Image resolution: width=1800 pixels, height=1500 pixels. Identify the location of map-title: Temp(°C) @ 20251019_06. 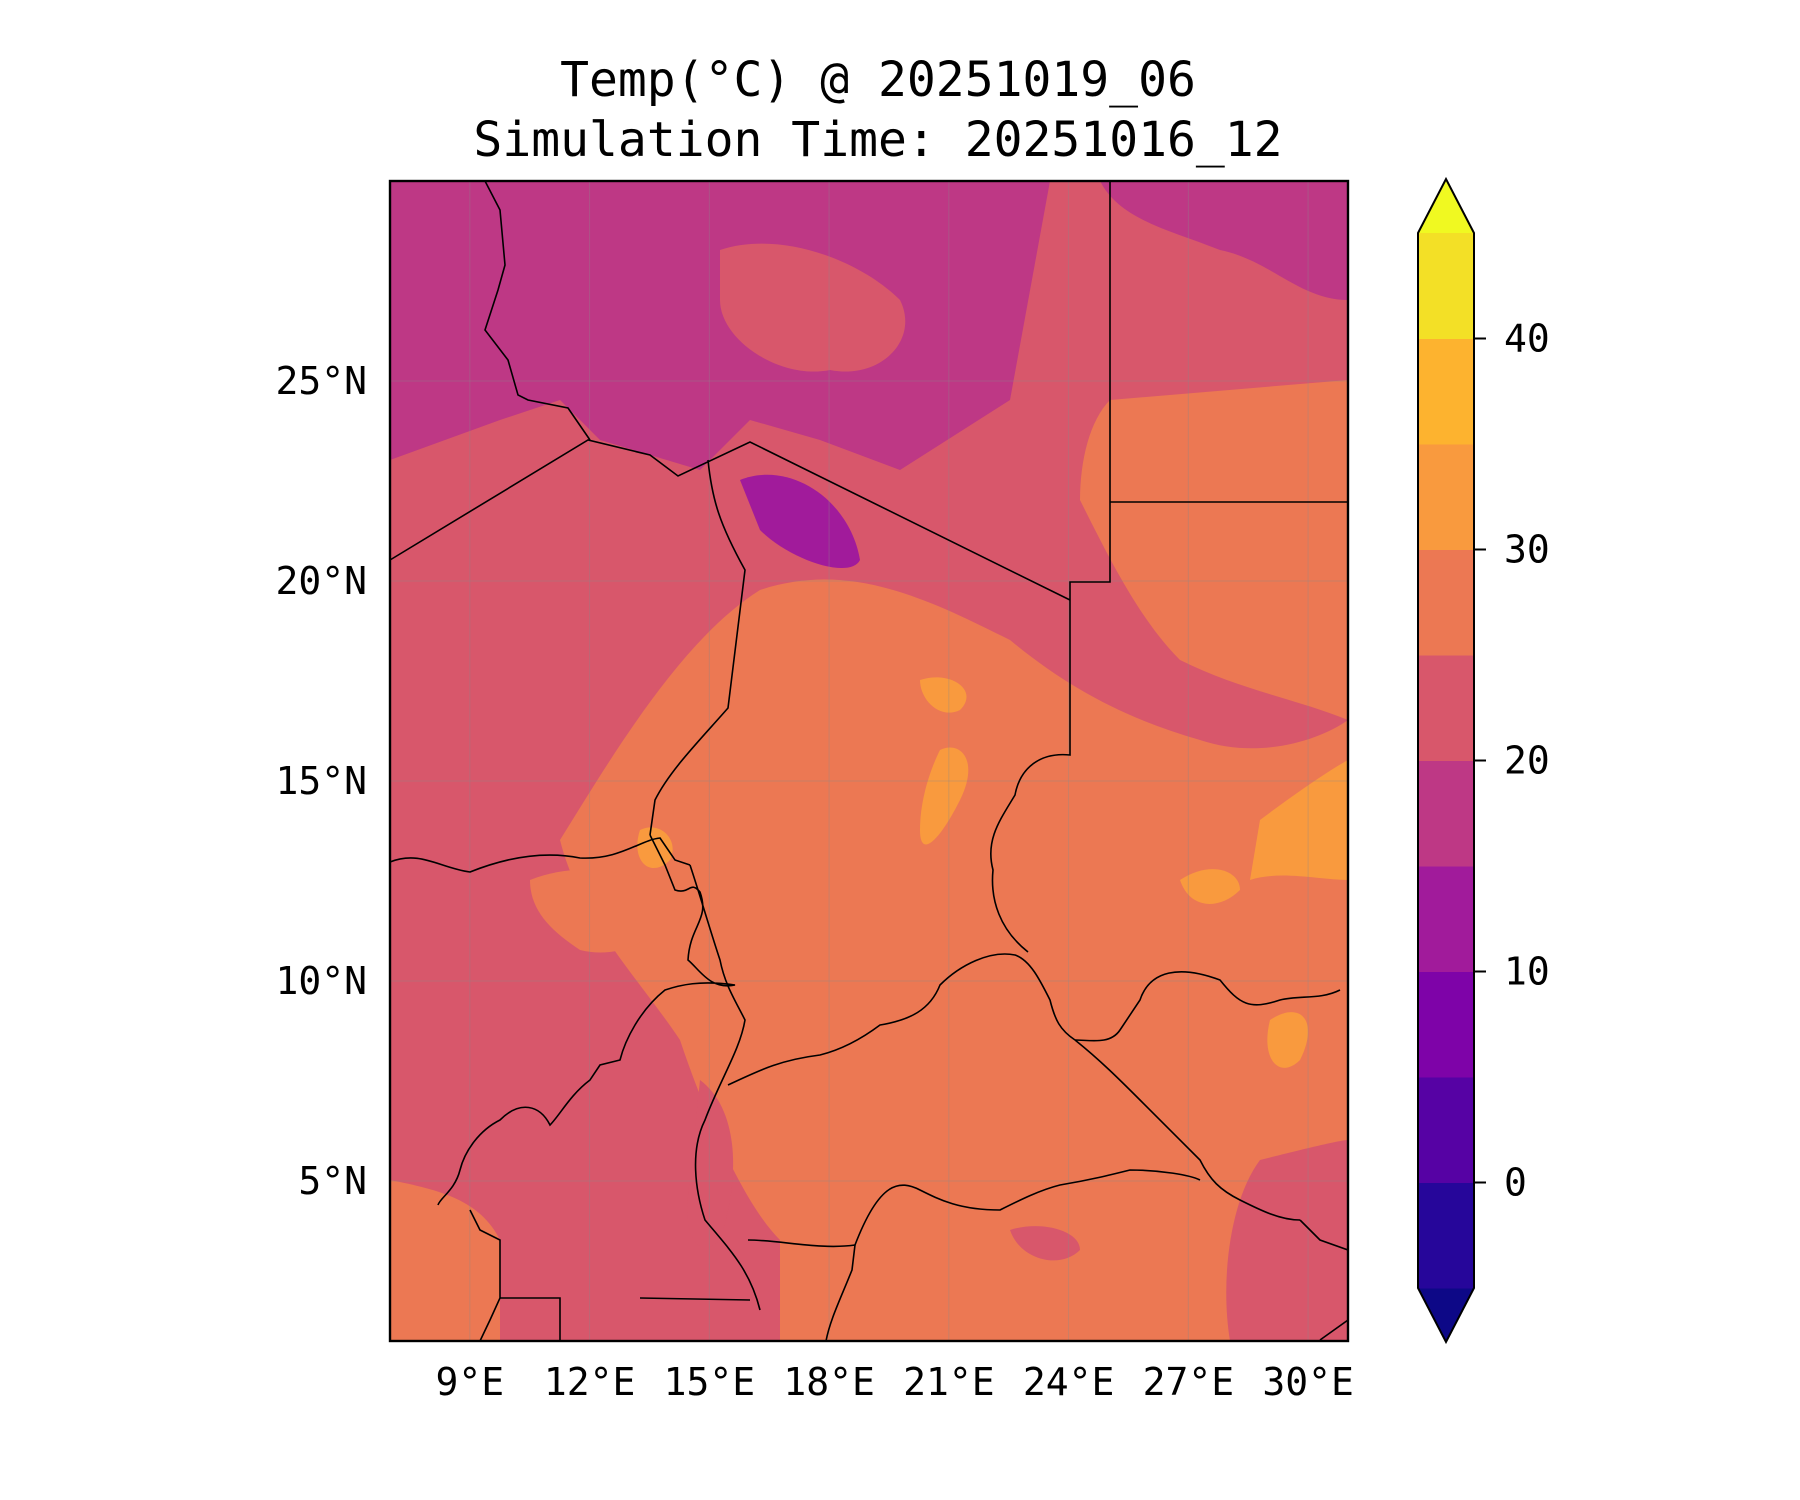
(878, 80).